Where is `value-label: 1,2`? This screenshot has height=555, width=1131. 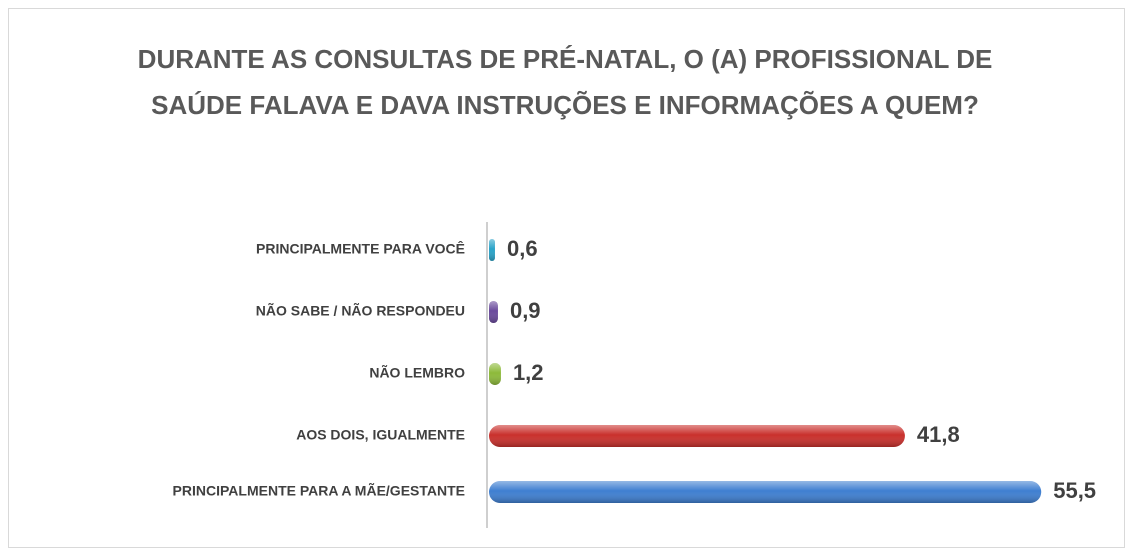 value-label: 1,2 is located at coordinates (528, 372).